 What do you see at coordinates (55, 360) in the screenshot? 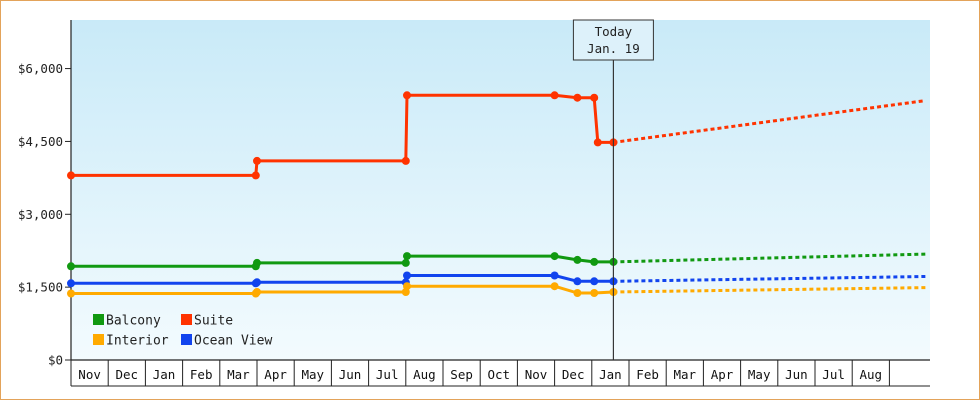
I see `y-tick-label: $0` at bounding box center [55, 360].